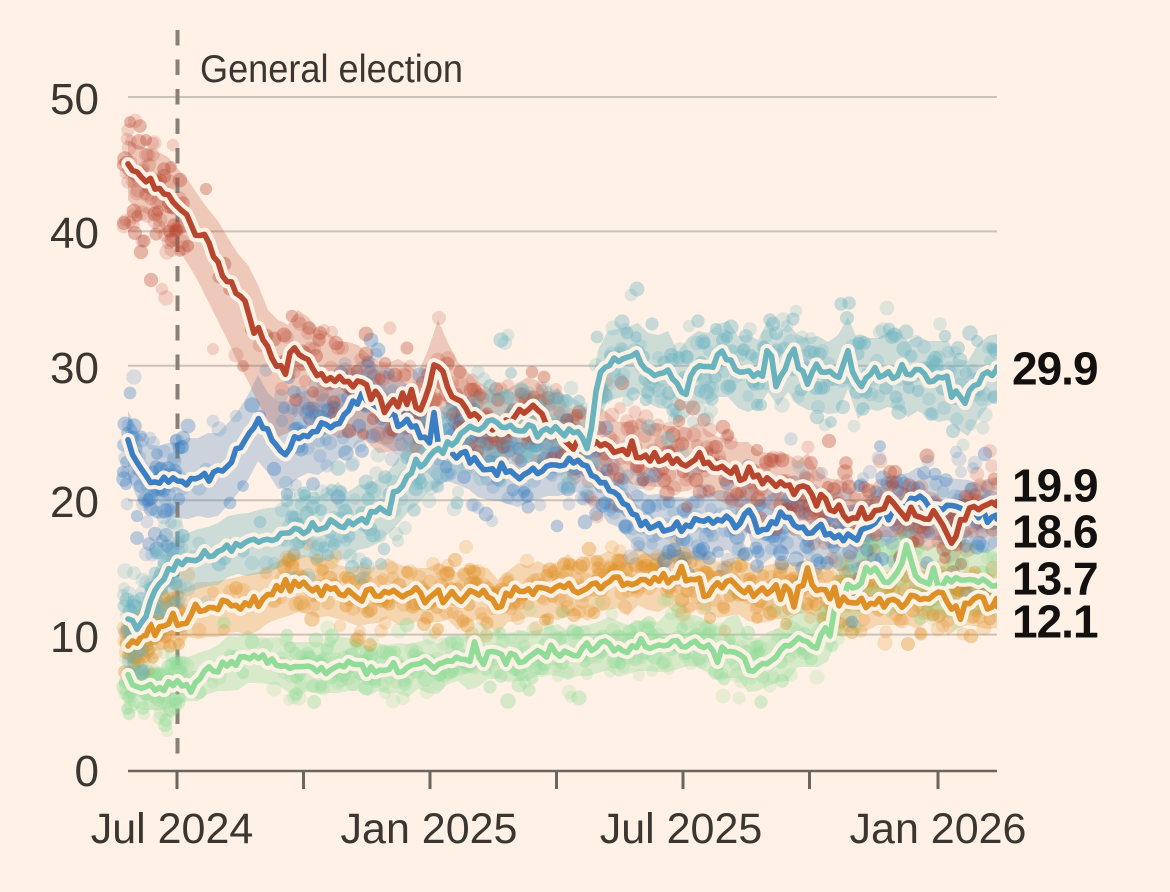 Image resolution: width=1170 pixels, height=892 pixels. What do you see at coordinates (429, 829) in the screenshot?
I see `svg-text: Jan 2025` at bounding box center [429, 829].